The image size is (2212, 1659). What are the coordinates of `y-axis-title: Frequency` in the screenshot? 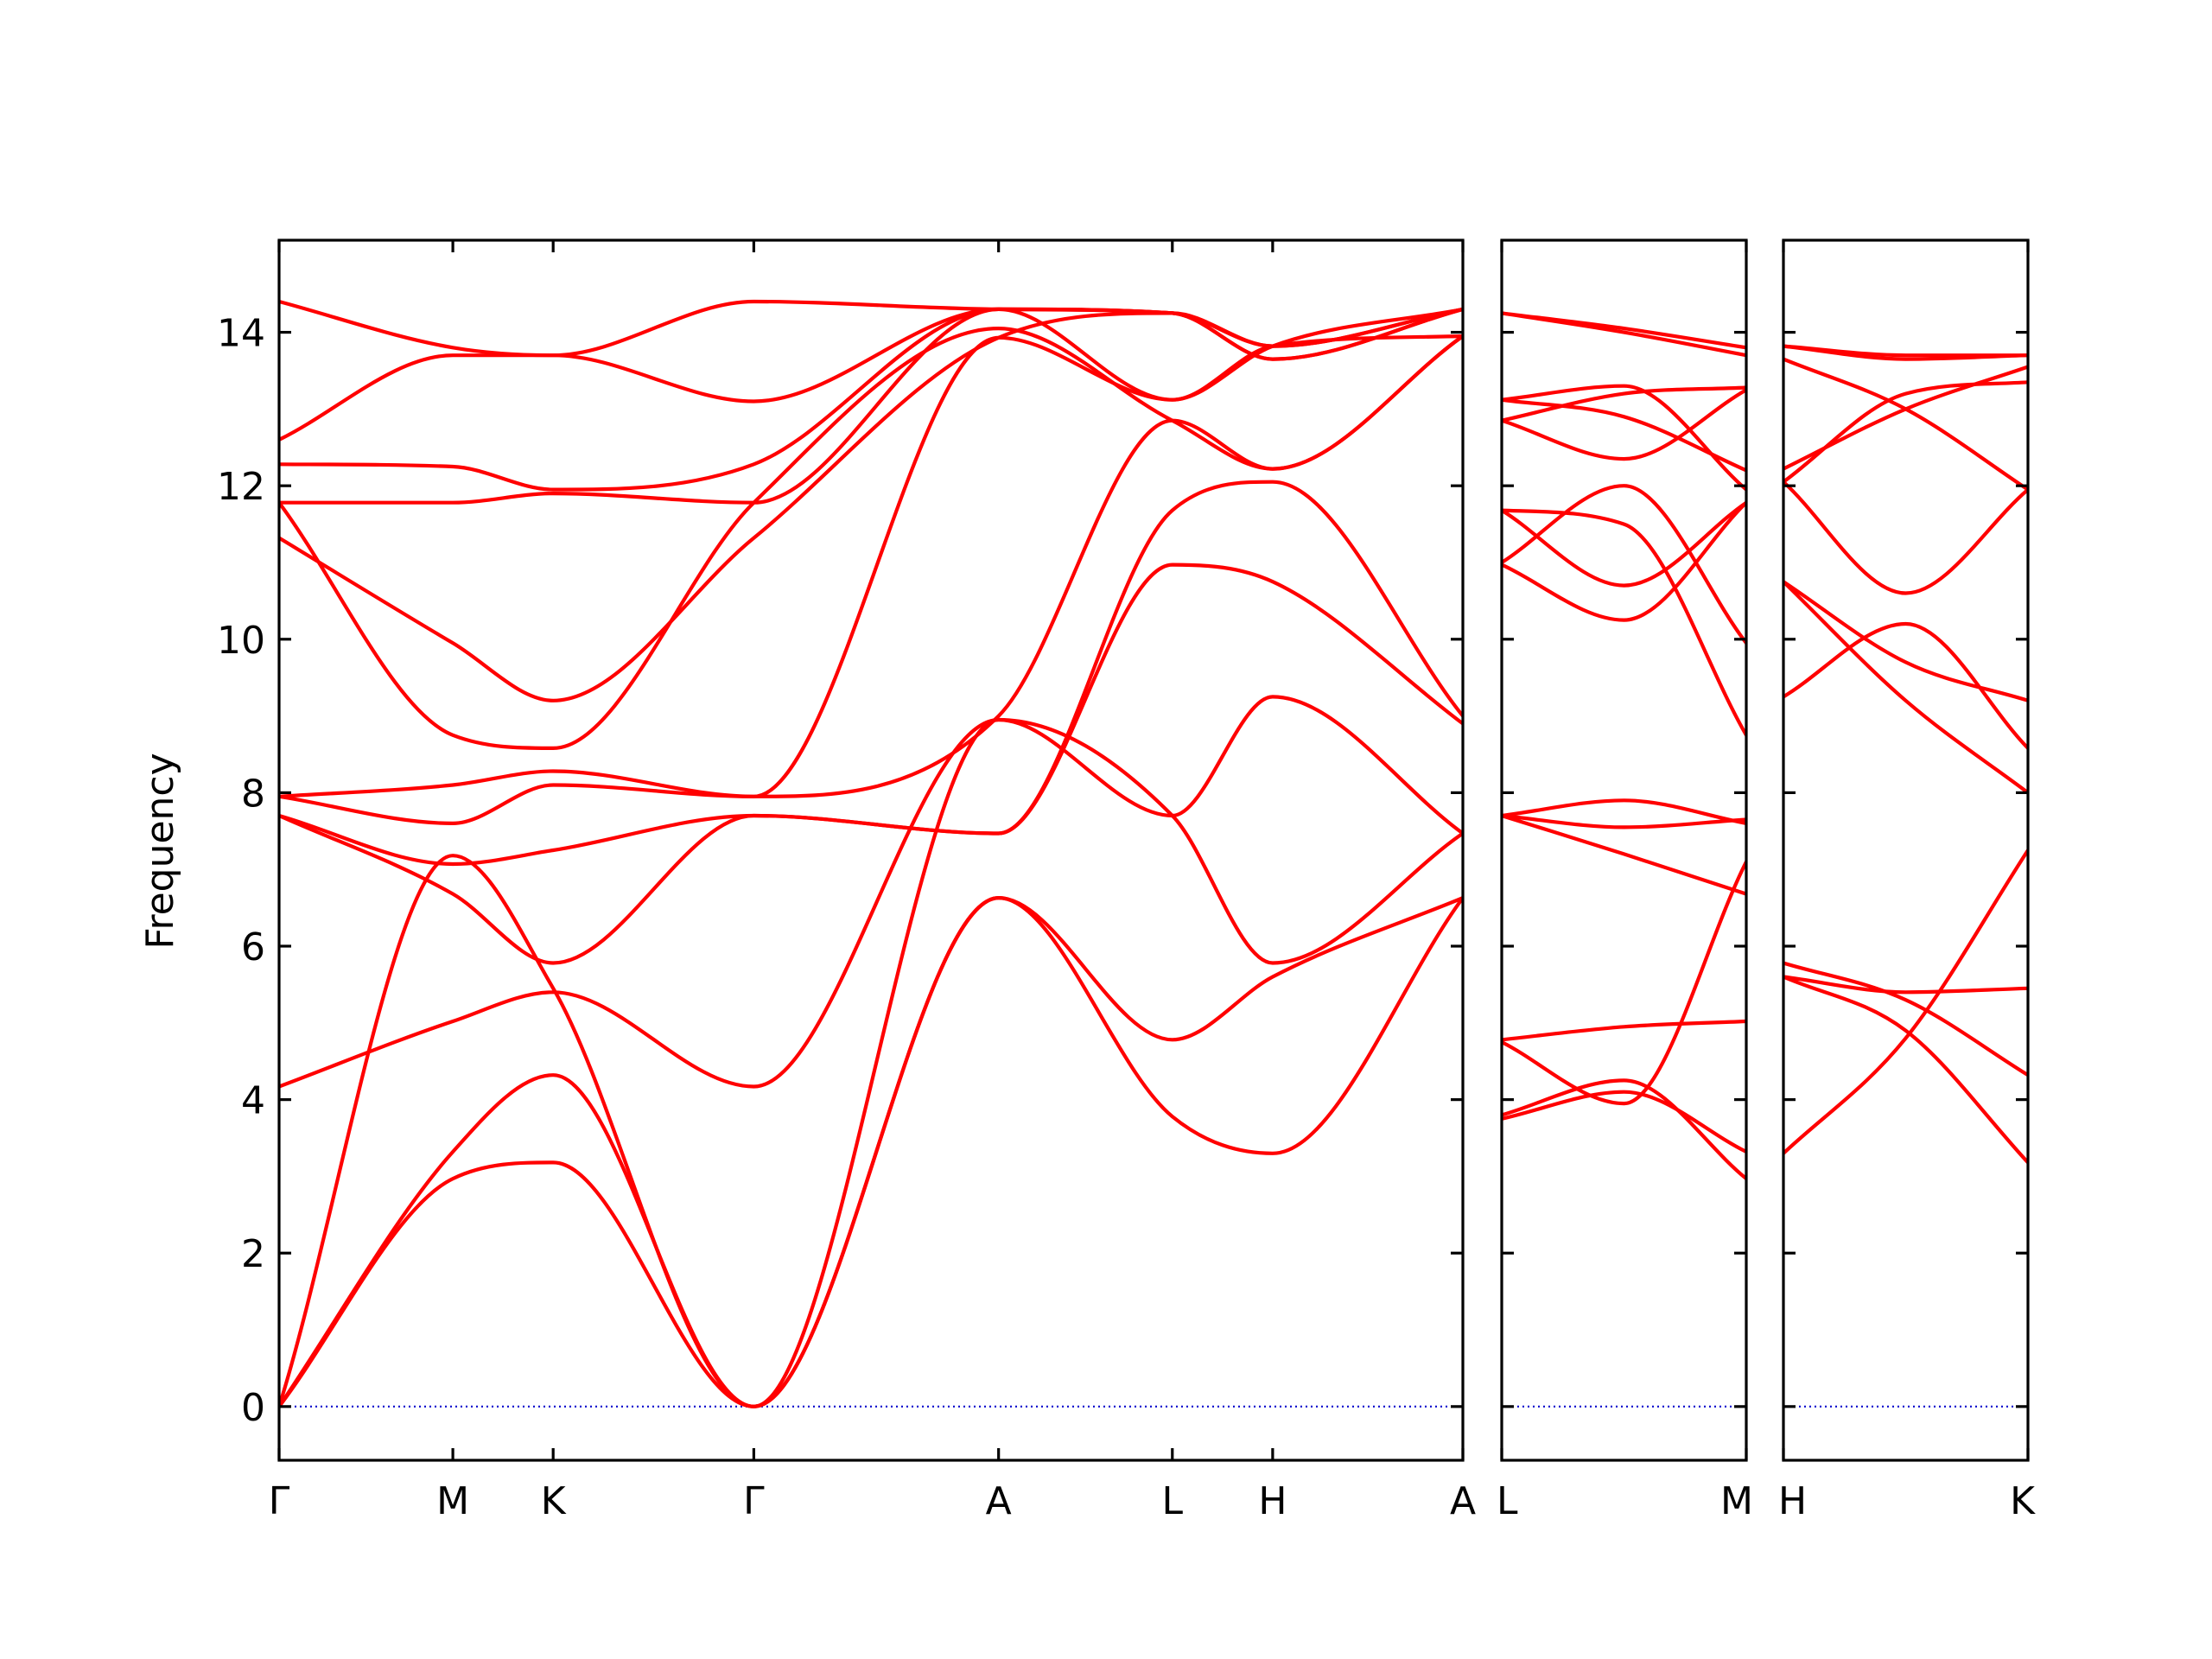 It's located at (160, 851).